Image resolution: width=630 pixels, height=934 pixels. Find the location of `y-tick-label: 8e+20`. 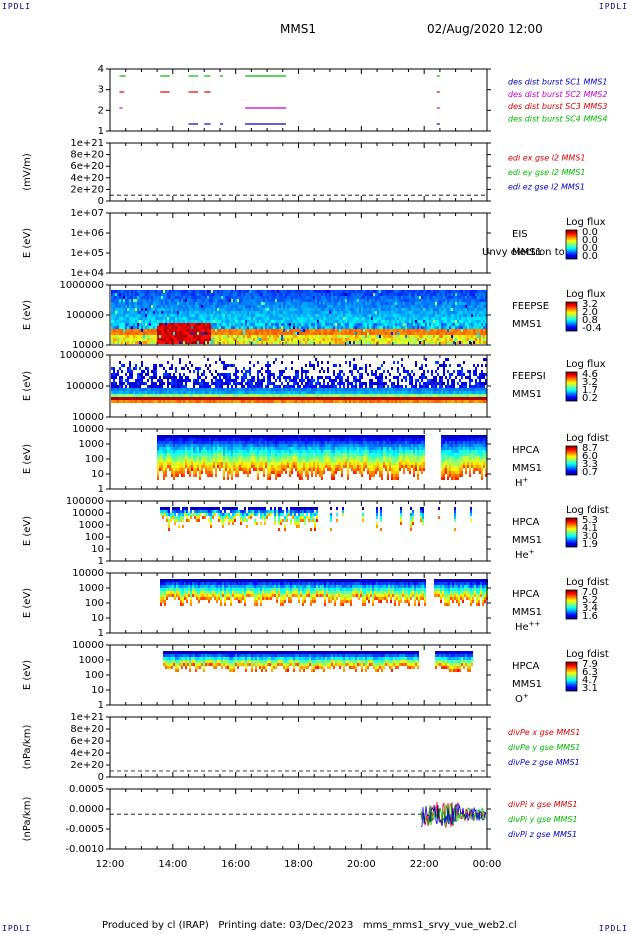

y-tick-label: 8e+20 is located at coordinates (87, 155).